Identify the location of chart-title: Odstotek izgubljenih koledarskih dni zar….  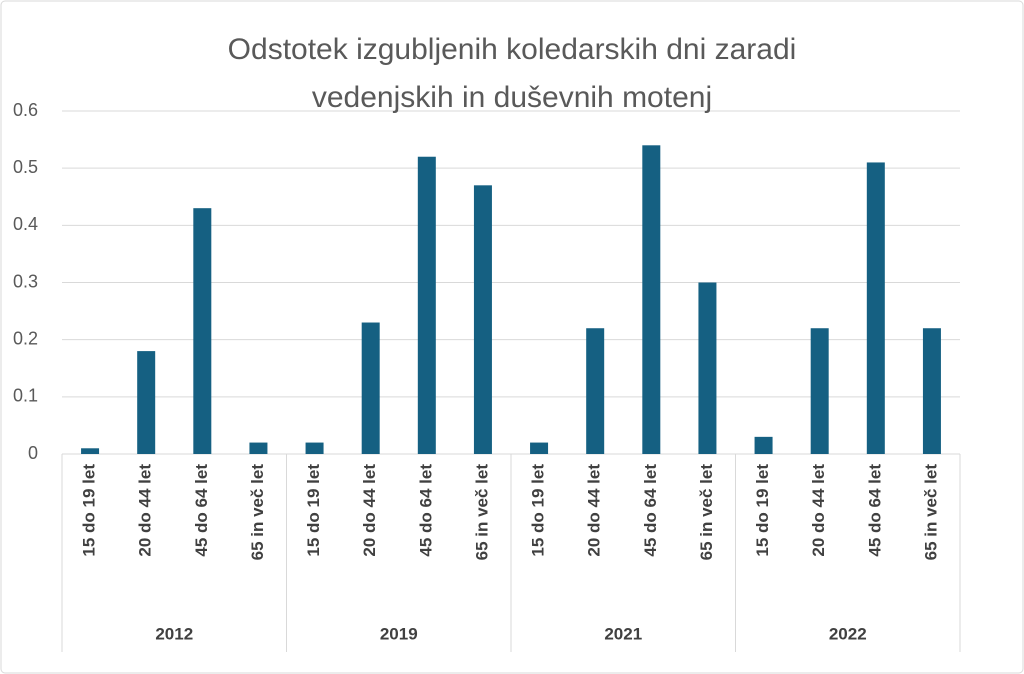
(512, 73).